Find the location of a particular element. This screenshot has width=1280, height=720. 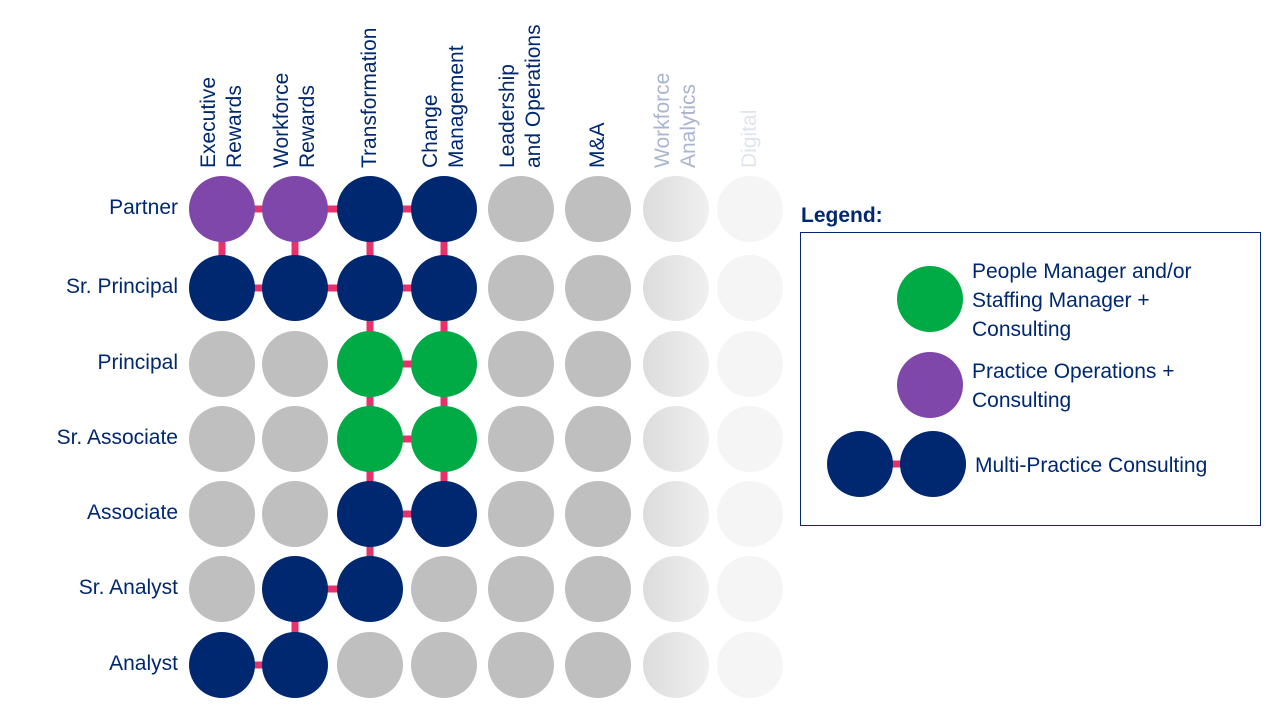

column-header: Workforce Rewards is located at coordinates (295, 120).